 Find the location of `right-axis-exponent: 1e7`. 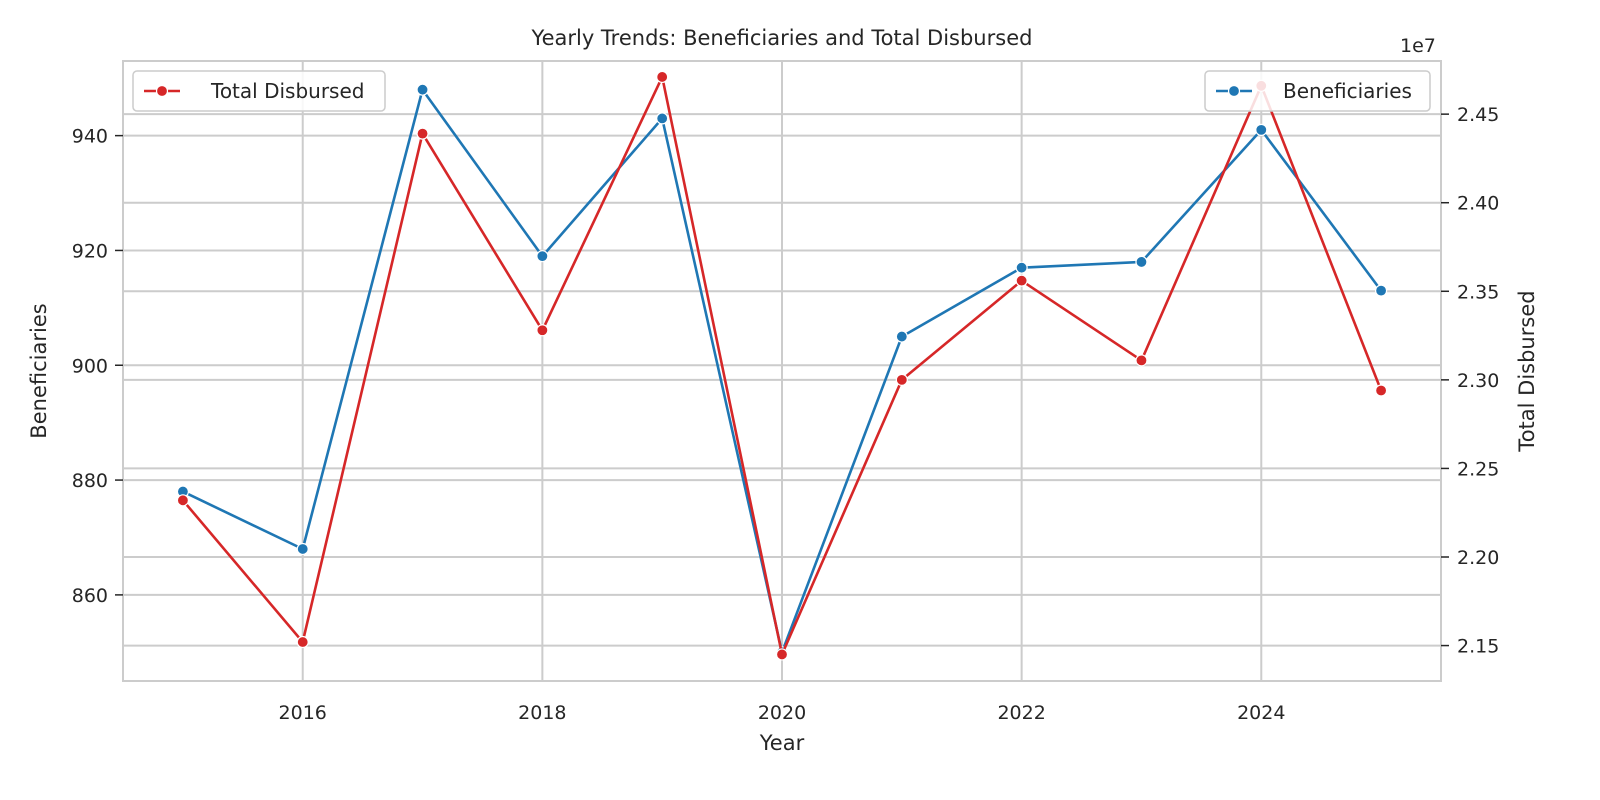

right-axis-exponent: 1e7 is located at coordinates (1418, 46).